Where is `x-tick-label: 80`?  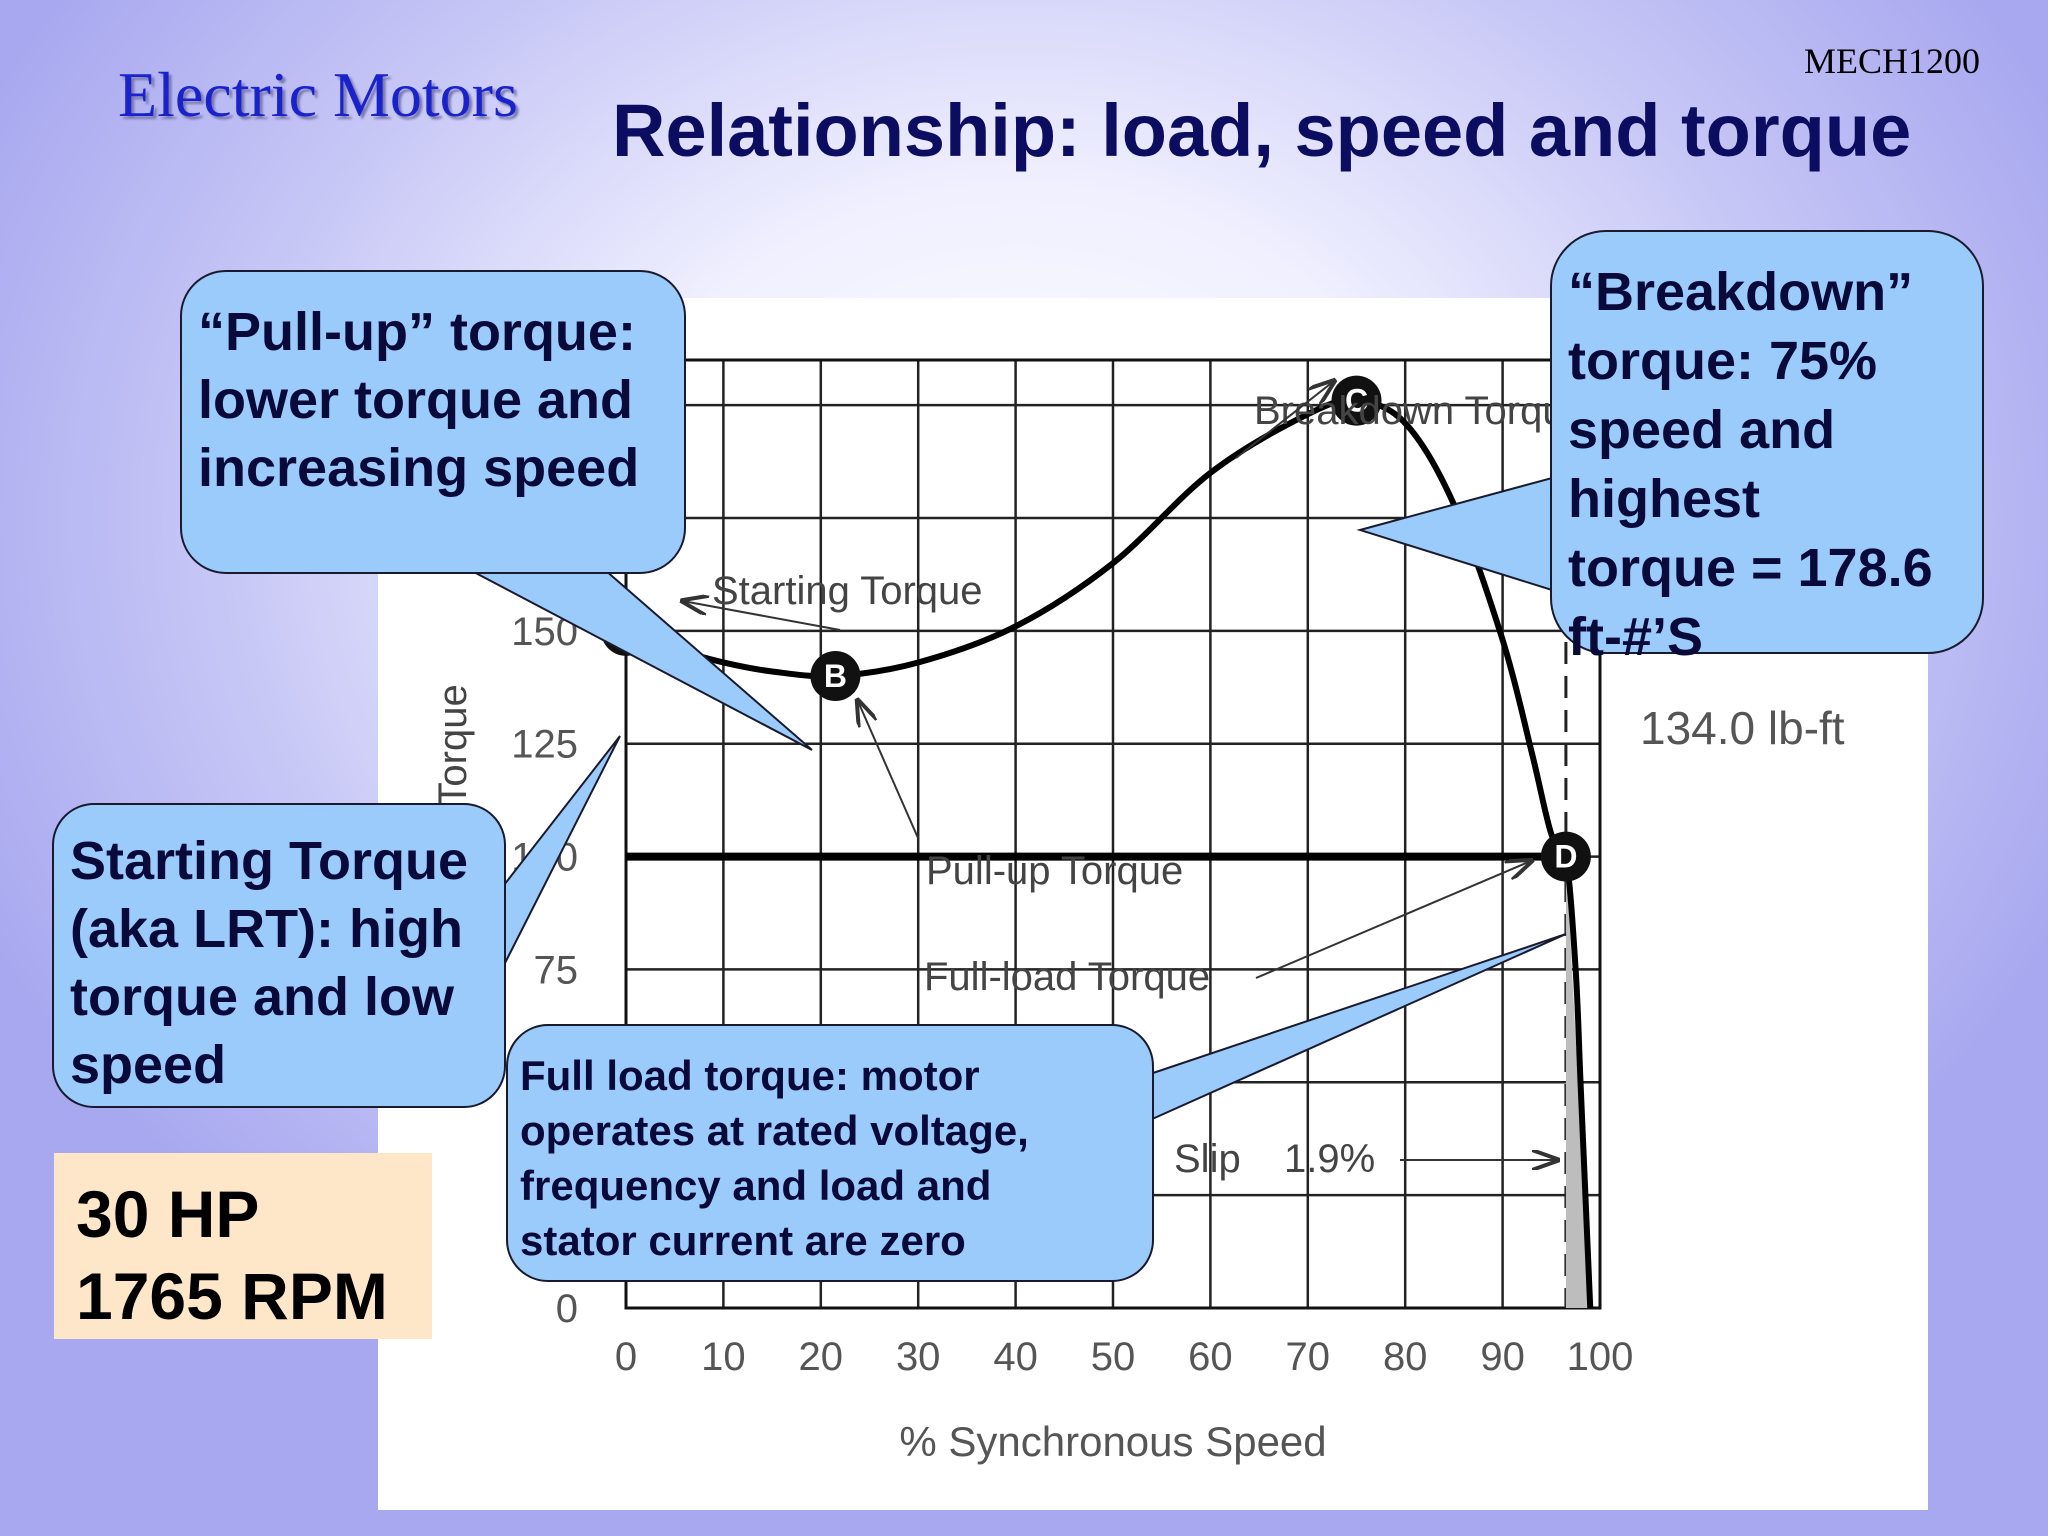 x-tick-label: 80 is located at coordinates (1405, 1357).